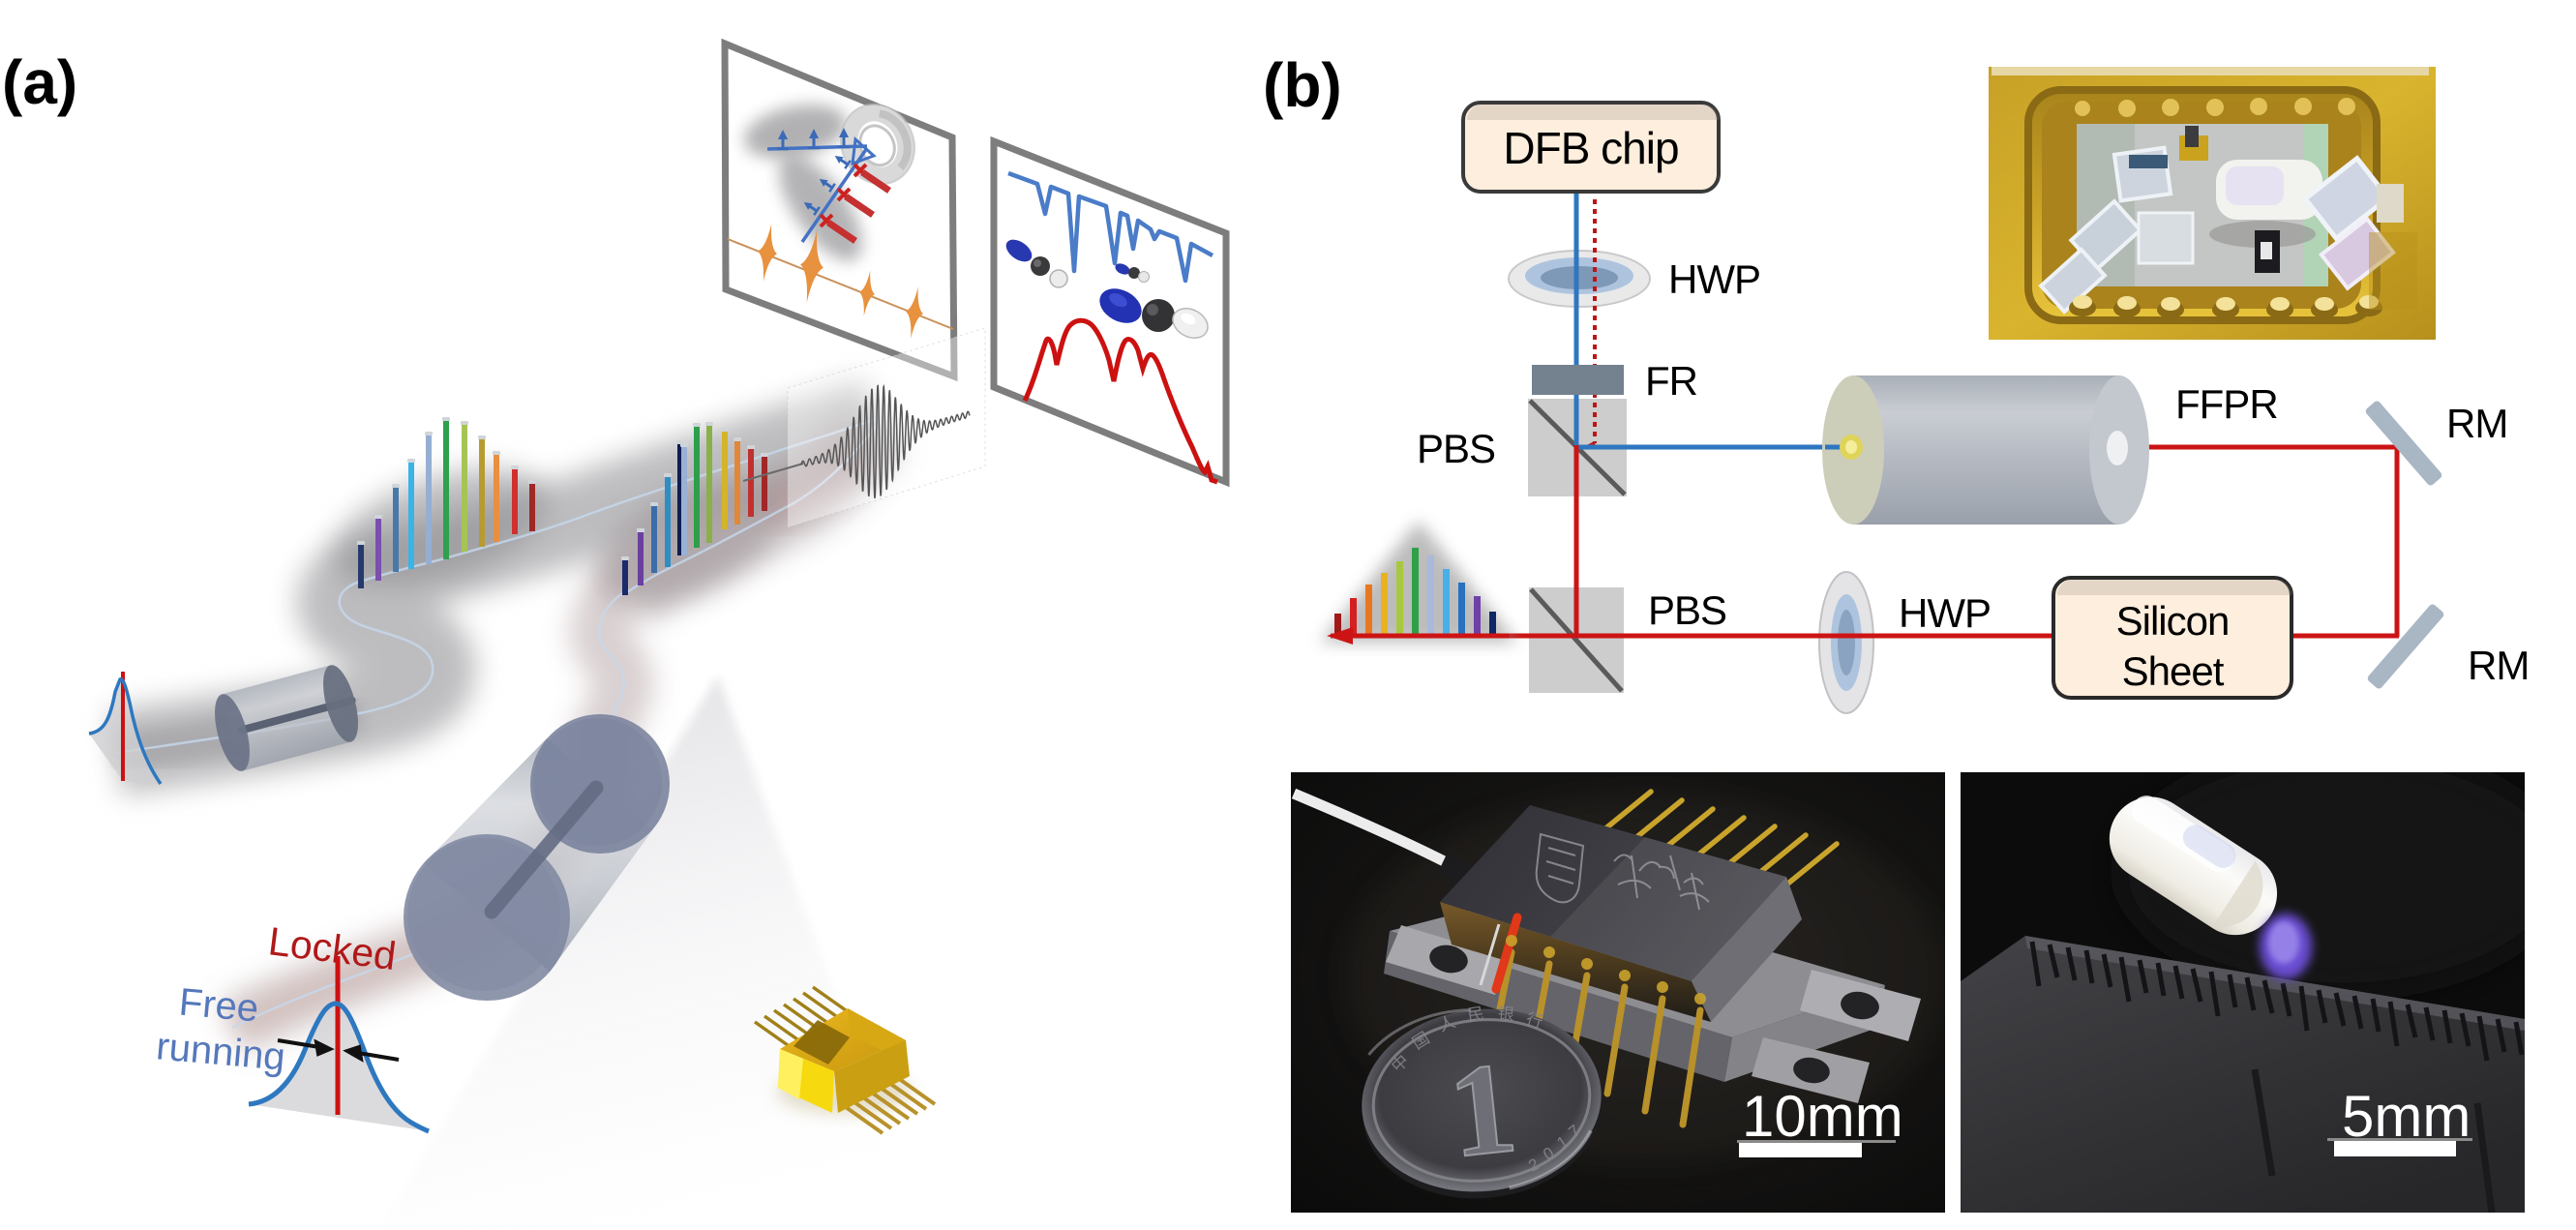 The image size is (2576, 1230). What do you see at coordinates (1505, 1015) in the screenshot?
I see `svg-text: 银` at bounding box center [1505, 1015].